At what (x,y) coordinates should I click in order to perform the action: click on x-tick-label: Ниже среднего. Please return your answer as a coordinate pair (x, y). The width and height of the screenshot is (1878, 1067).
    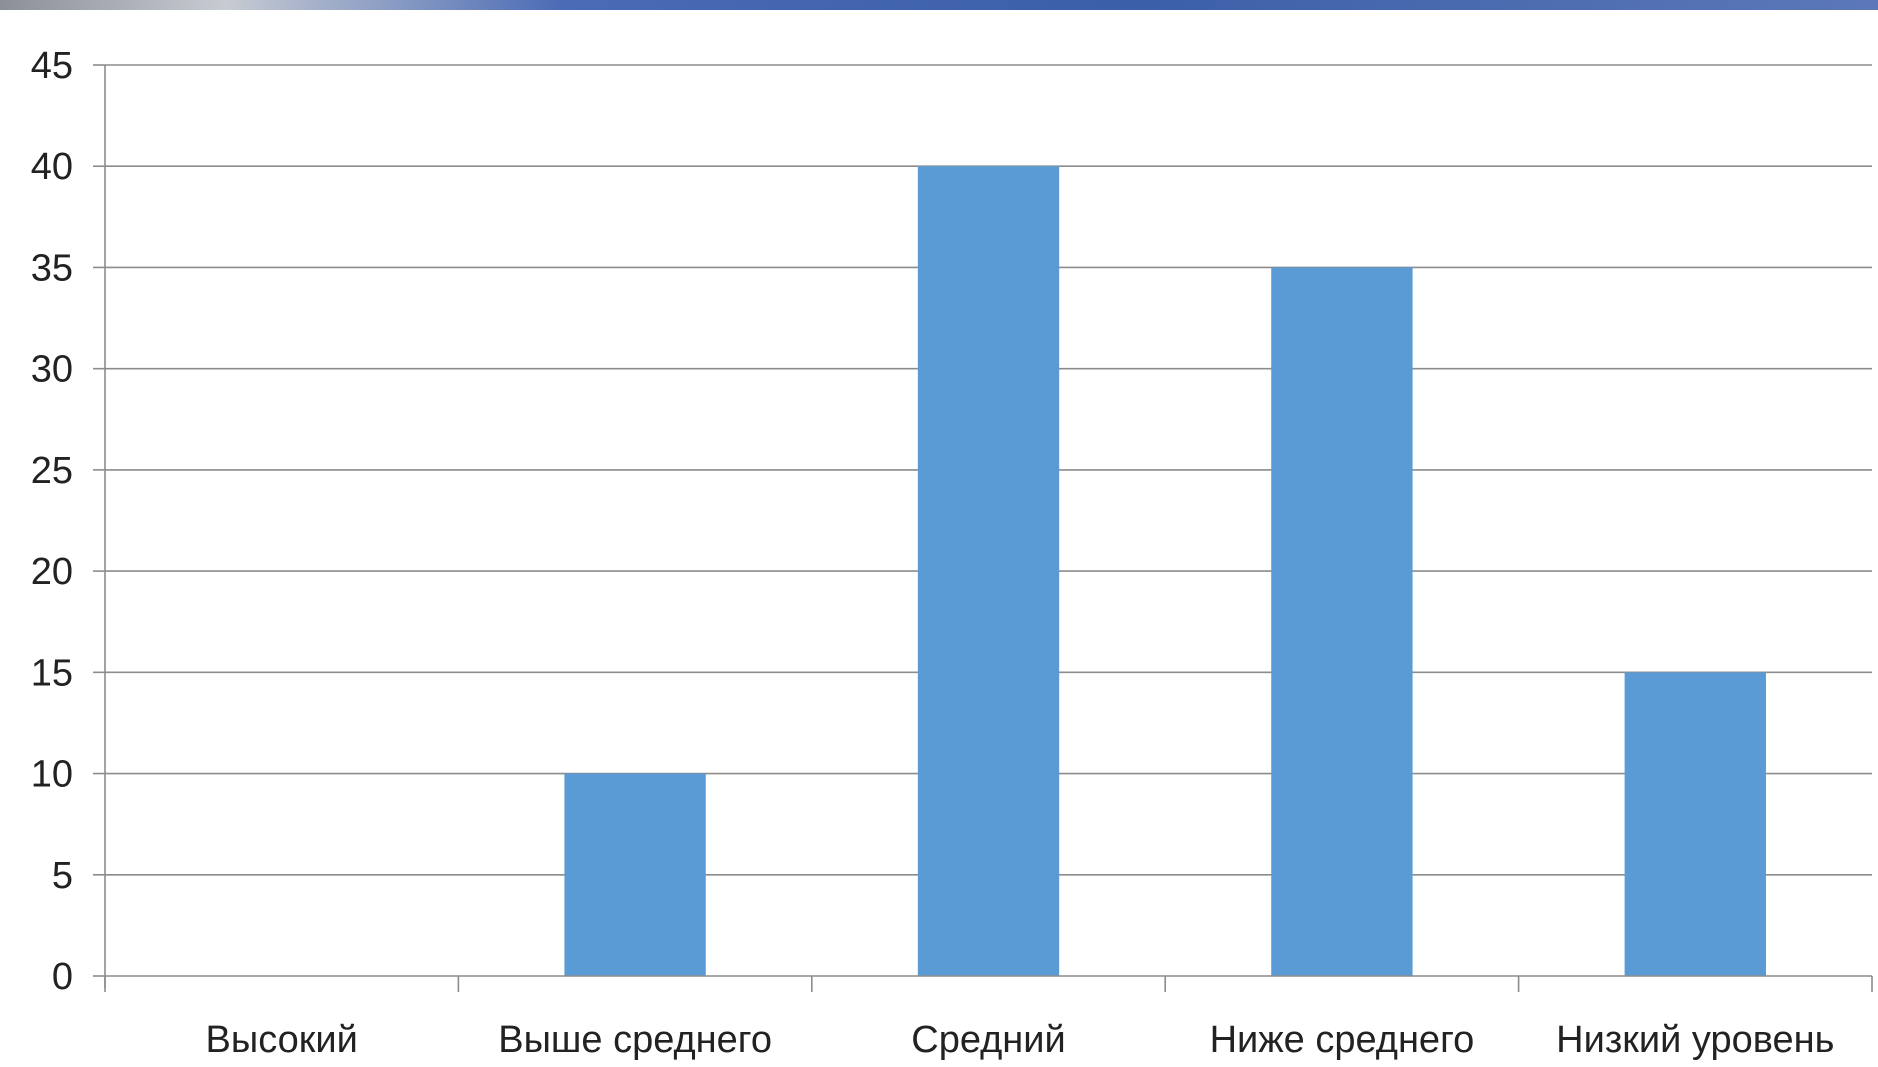
    Looking at the image, I should click on (1342, 1040).